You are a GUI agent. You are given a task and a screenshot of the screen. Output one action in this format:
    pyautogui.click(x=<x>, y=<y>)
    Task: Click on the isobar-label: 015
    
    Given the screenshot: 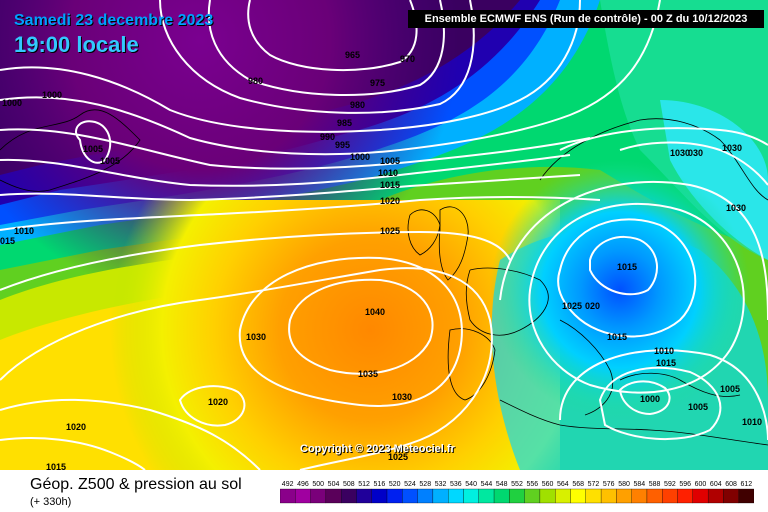 What is the action you would take?
    pyautogui.click(x=7, y=241)
    